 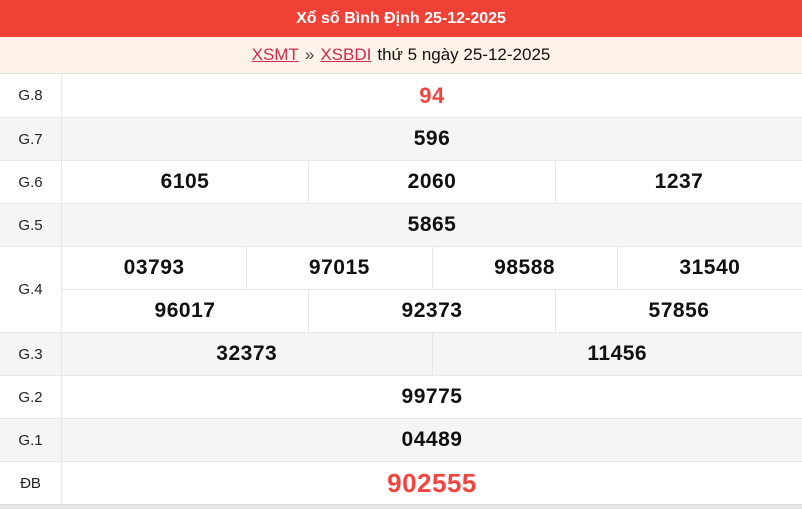 What do you see at coordinates (154, 268) in the screenshot?
I see `prize-number-g4-1: 03793` at bounding box center [154, 268].